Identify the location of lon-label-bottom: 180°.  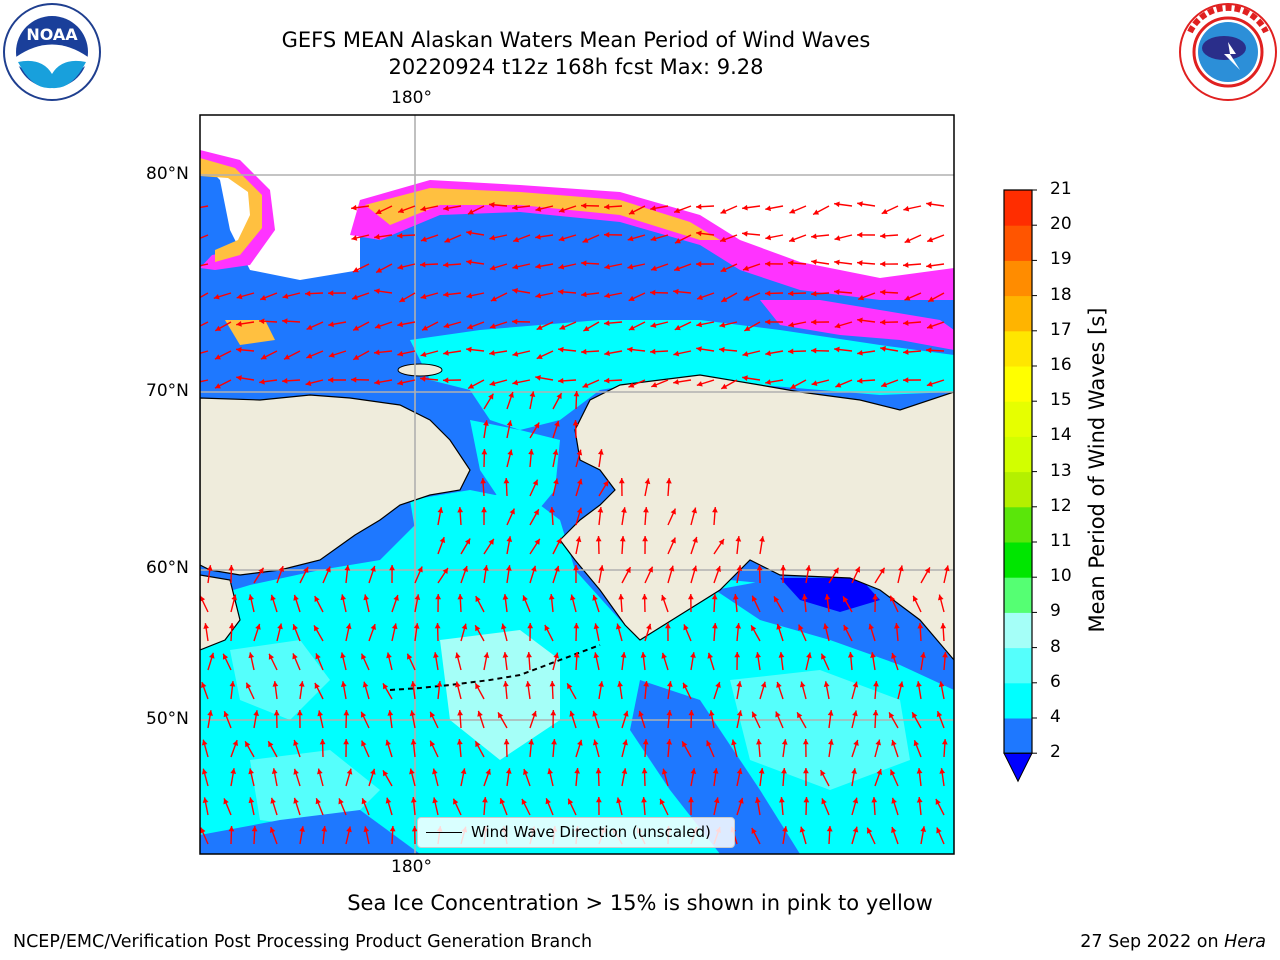
(411, 867).